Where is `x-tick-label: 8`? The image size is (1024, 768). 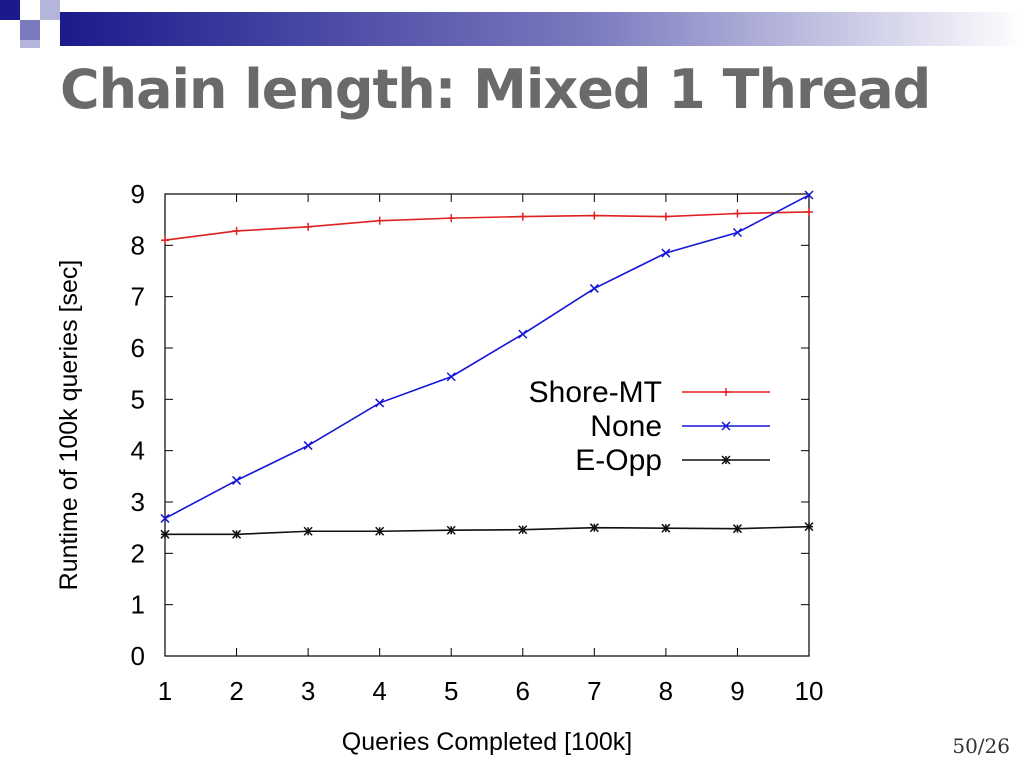
x-tick-label: 8 is located at coordinates (666, 691).